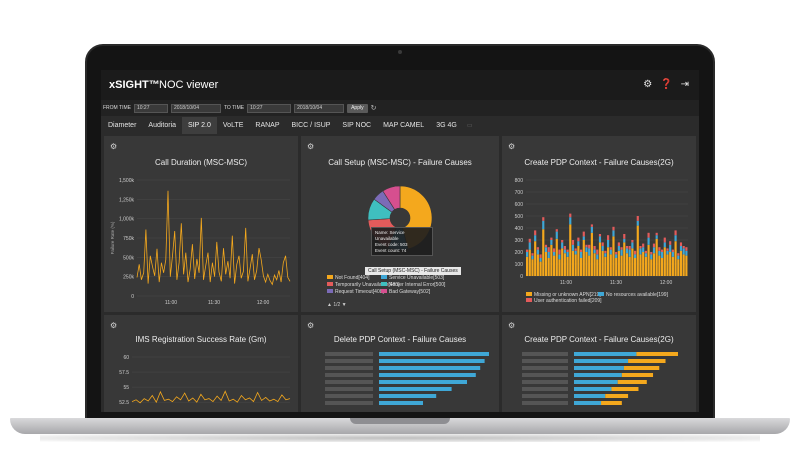  What do you see at coordinates (132, 297) in the screenshot?
I see `y-tick-label: 0` at bounding box center [132, 297].